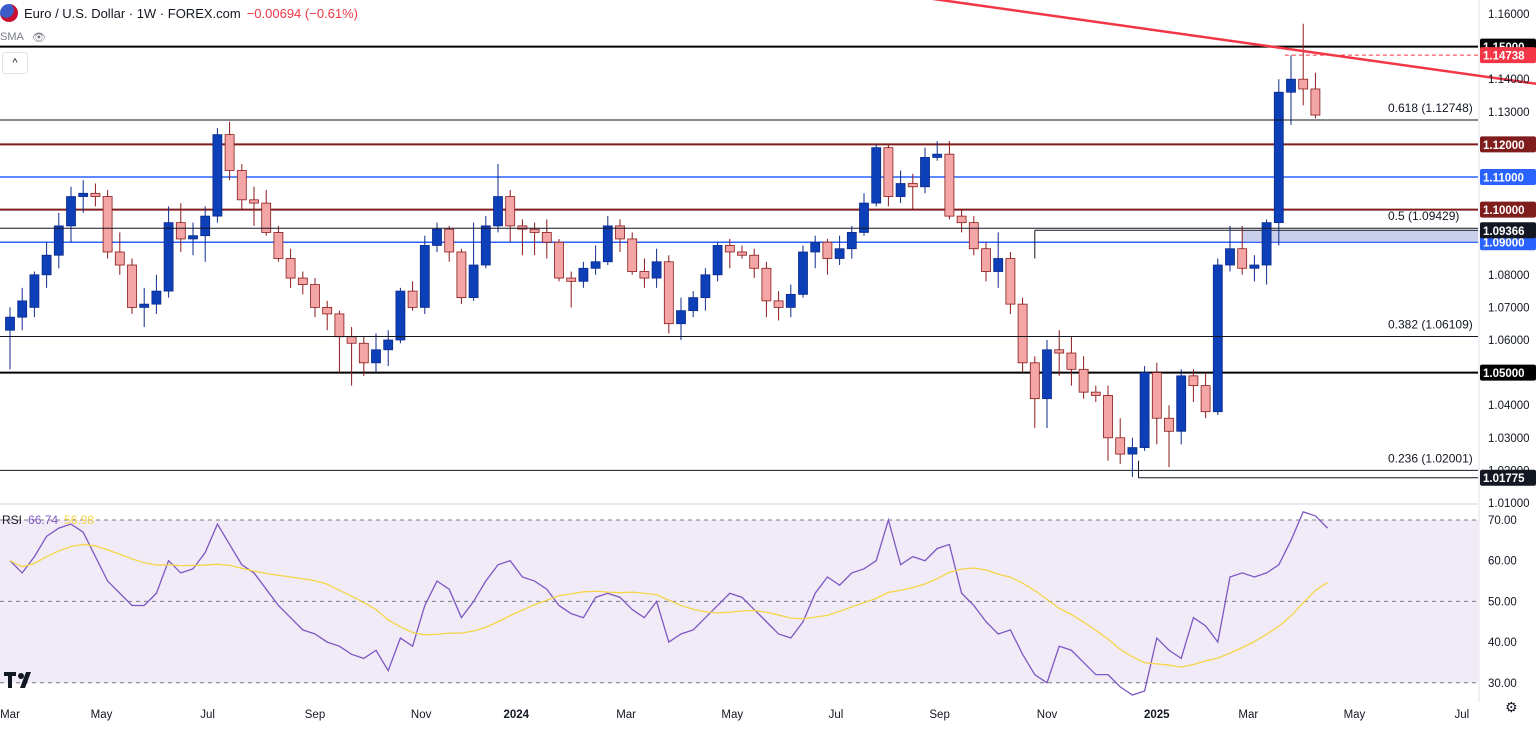 The image size is (1536, 729). I want to click on price-tick-label: 1.13000, so click(1509, 113).